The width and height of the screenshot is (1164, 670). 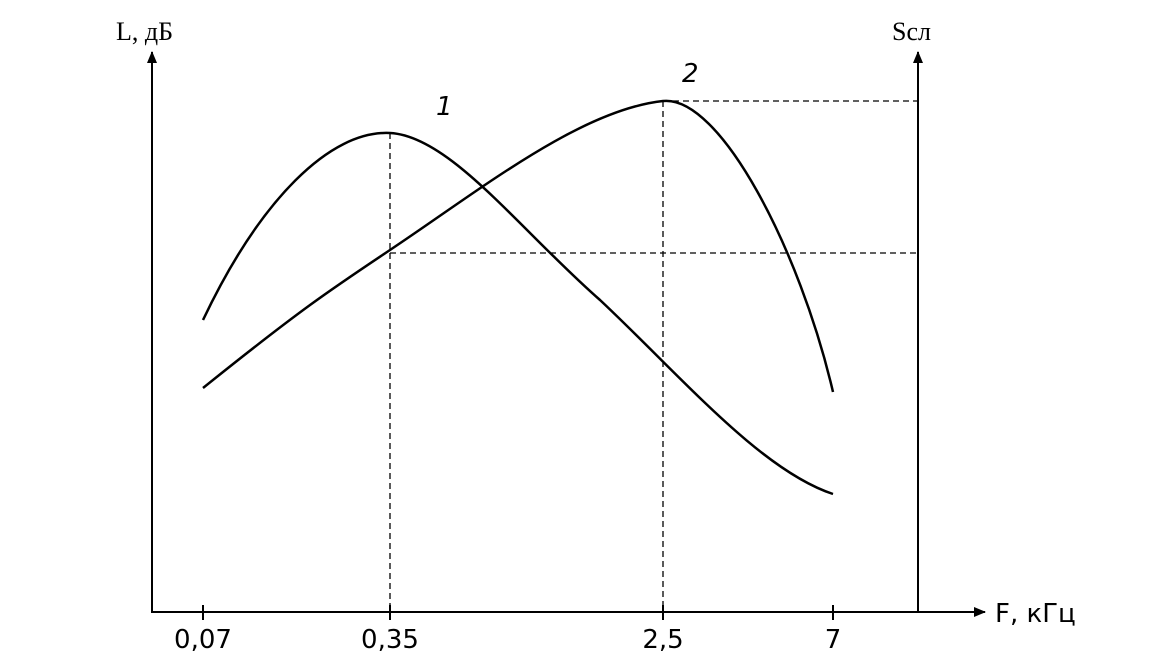 What do you see at coordinates (144, 31) in the screenshot?
I see `y-axis-label: L, дБ` at bounding box center [144, 31].